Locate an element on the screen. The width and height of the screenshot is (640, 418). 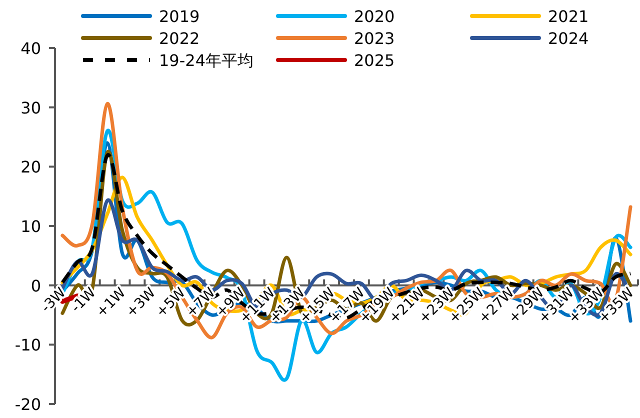
y-tick-label: -10 is located at coordinates (27, 345).